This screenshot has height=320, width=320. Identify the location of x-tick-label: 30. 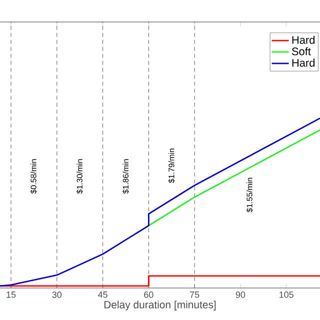
(57, 295).